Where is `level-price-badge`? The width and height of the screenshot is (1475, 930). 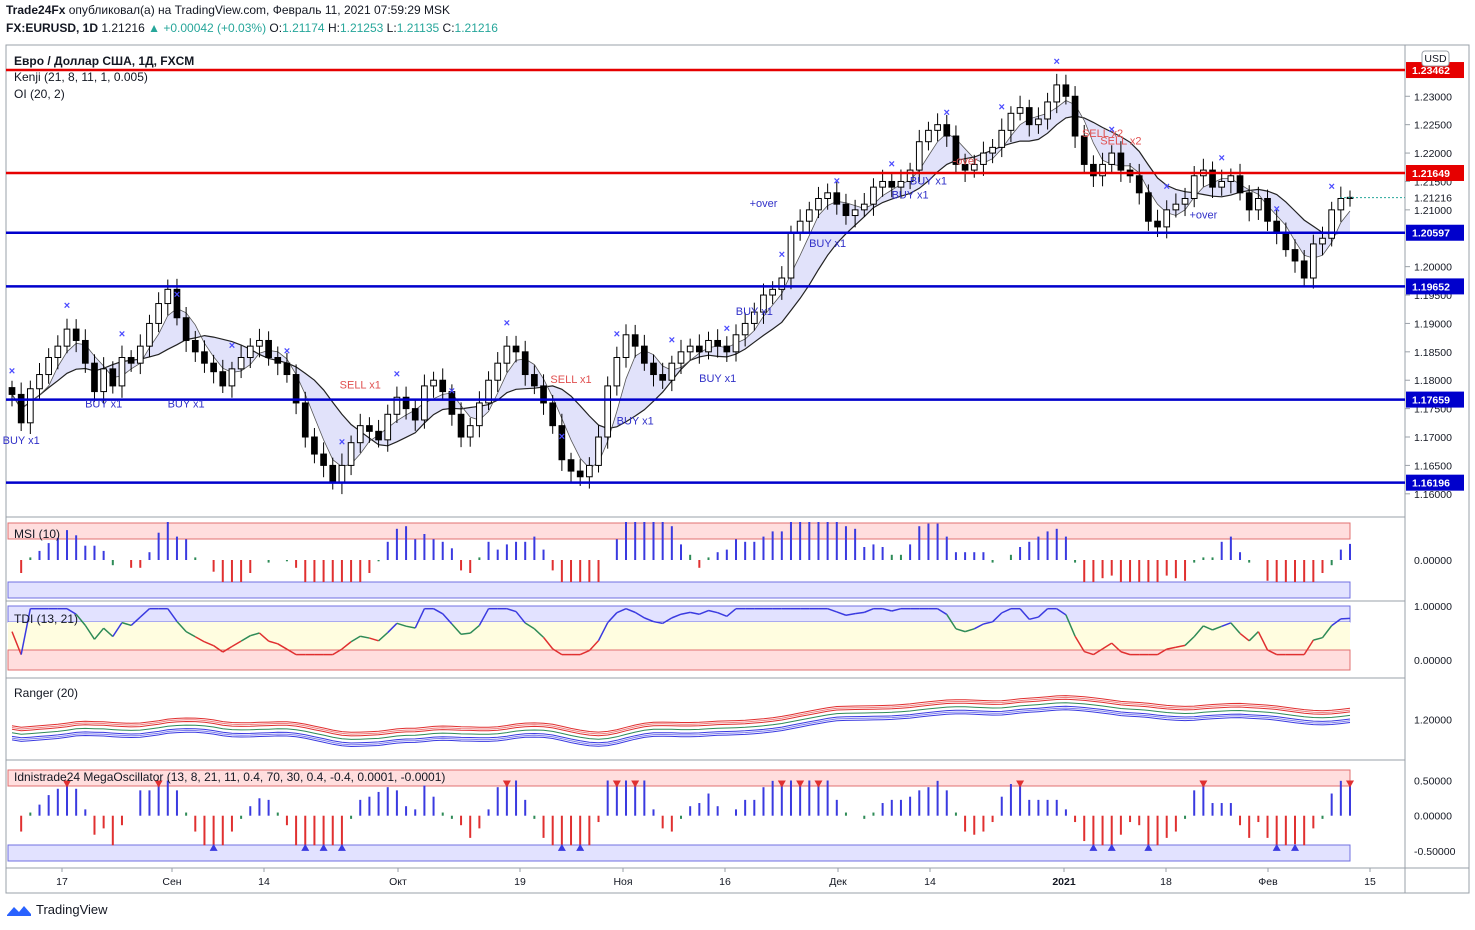
level-price-badge is located at coordinates (1435, 482).